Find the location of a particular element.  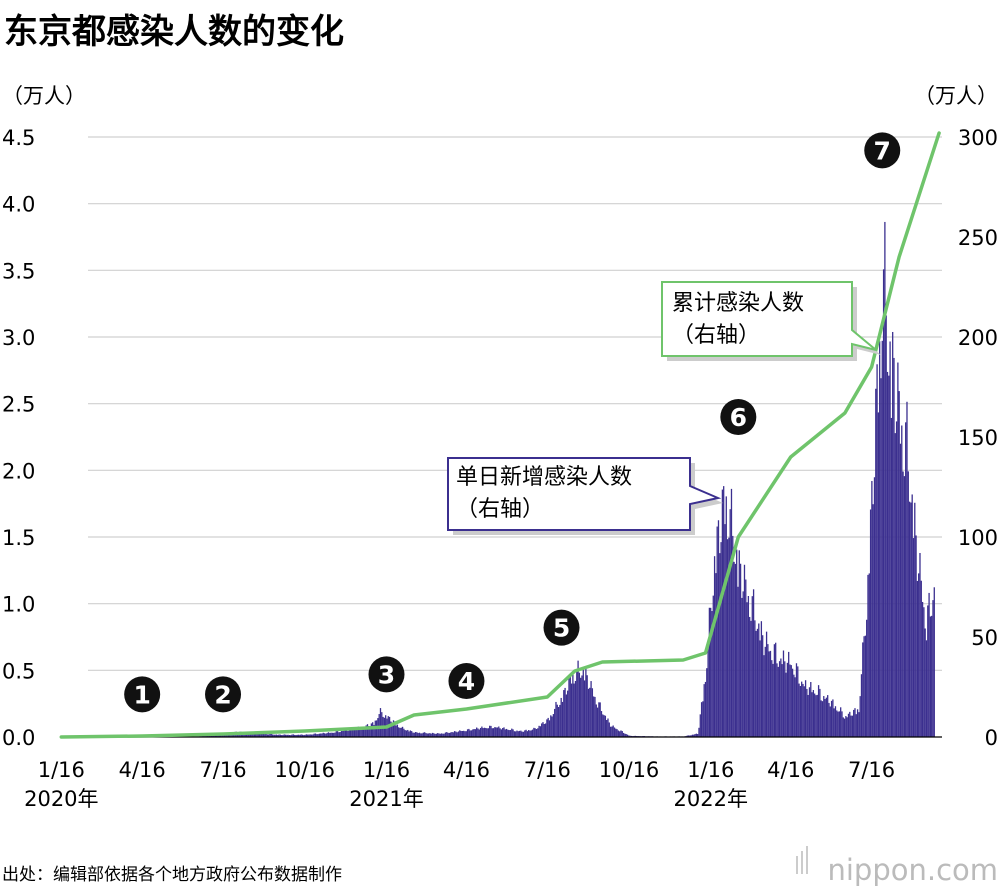

left-tick-label: 0.0 is located at coordinates (18, 738).